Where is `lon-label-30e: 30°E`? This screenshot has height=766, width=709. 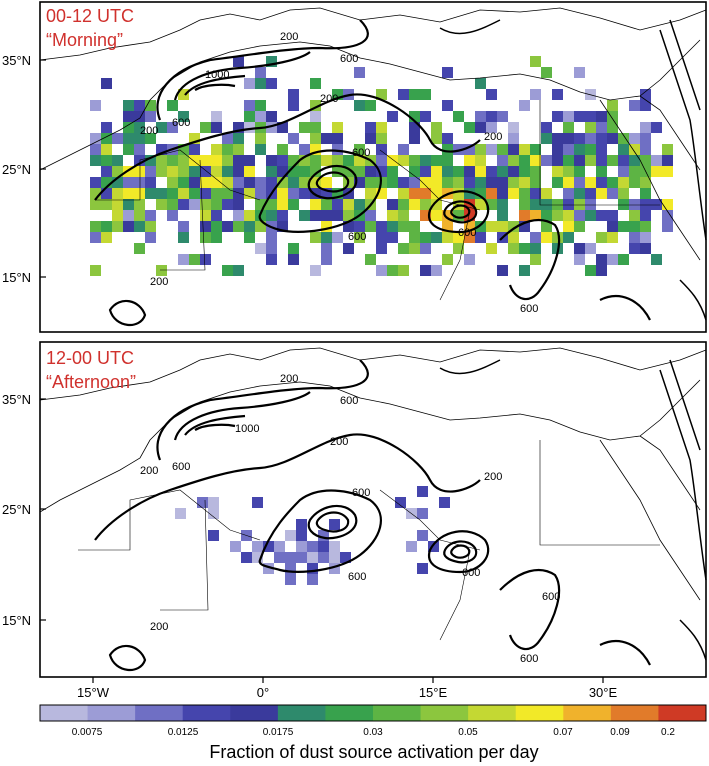 lon-label-30e: 30°E is located at coordinates (603, 692).